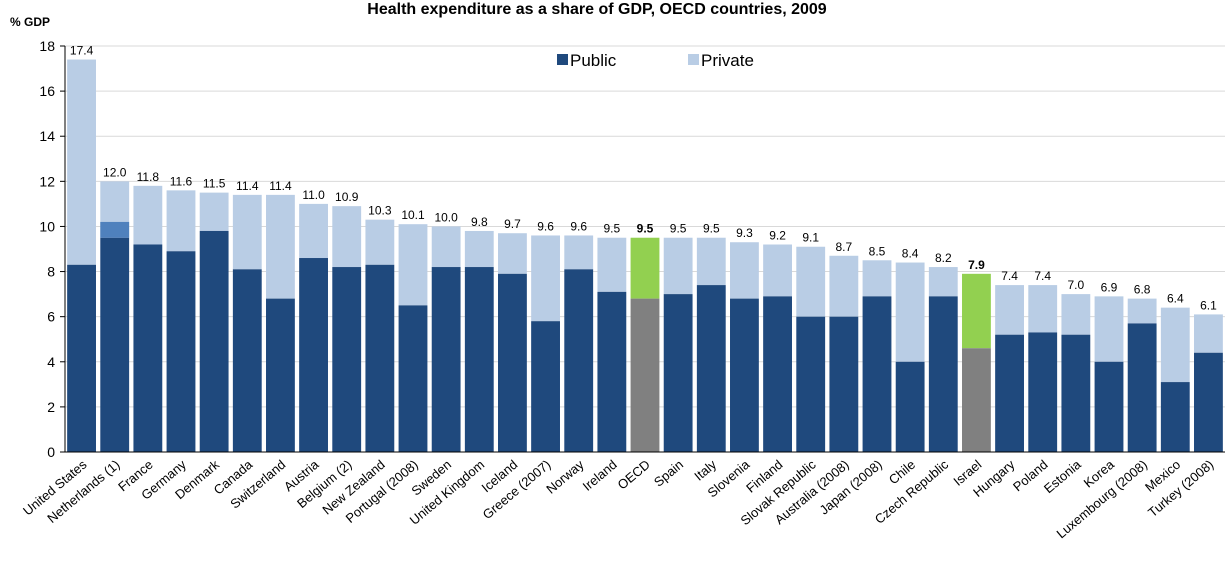 Image resolution: width=1225 pixels, height=576 pixels. What do you see at coordinates (47, 136) in the screenshot?
I see `y-tick-label: 14` at bounding box center [47, 136].